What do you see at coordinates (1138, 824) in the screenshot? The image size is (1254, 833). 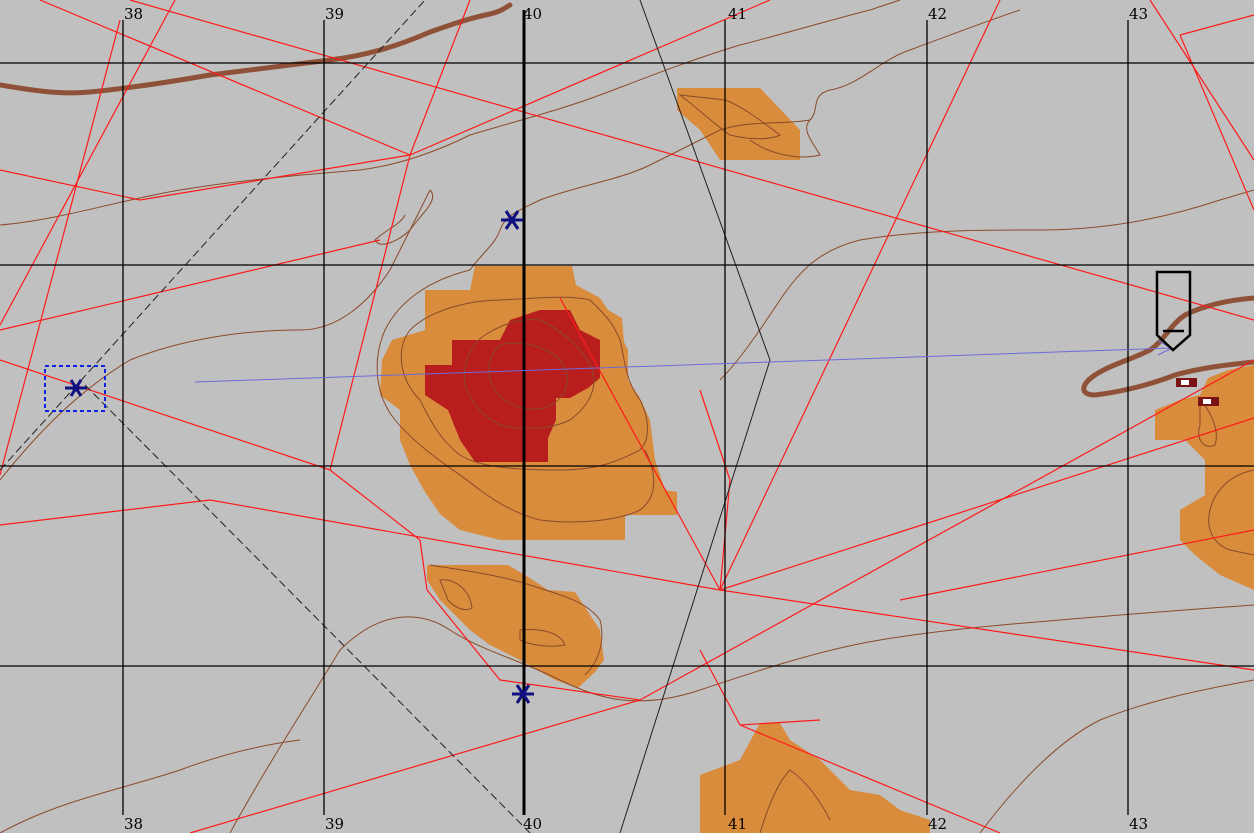 I see `grid-label-bottom: 43` at bounding box center [1138, 824].